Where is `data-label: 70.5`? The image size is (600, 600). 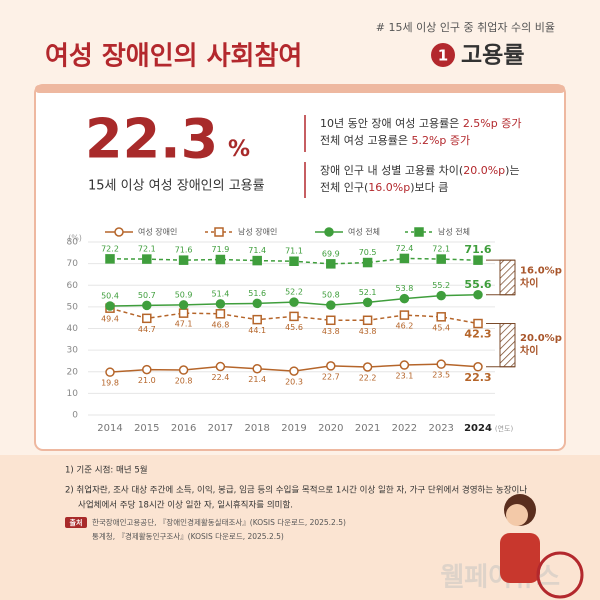
data-label: 70.5 is located at coordinates (368, 252).